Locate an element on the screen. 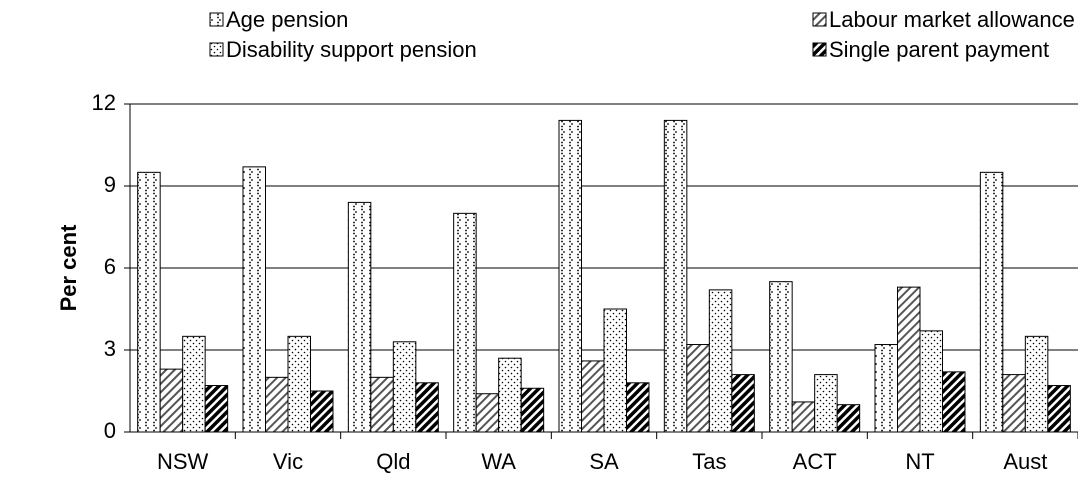 This screenshot has width=1078, height=479. y-axis-label: Per cent is located at coordinates (68, 267).